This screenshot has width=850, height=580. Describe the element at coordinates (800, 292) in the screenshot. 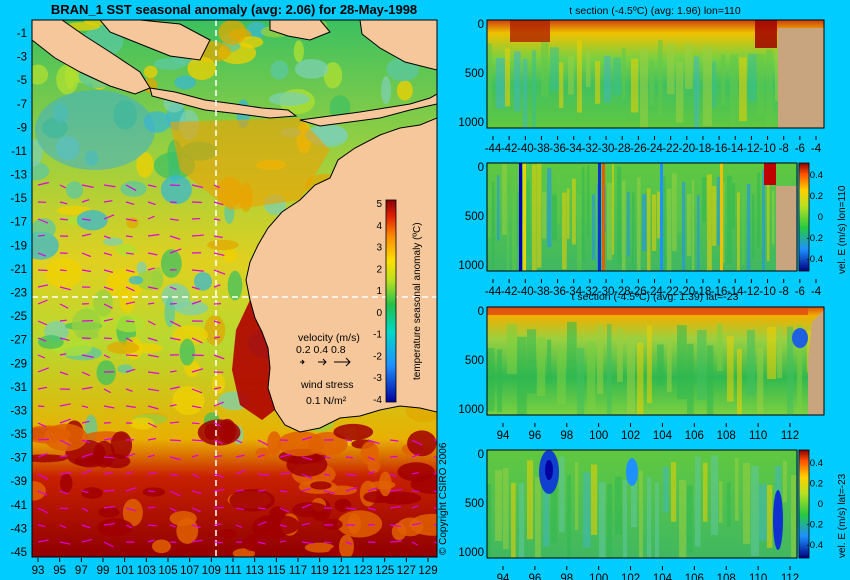

I see `panel2-x-tick-label: -6` at that location.